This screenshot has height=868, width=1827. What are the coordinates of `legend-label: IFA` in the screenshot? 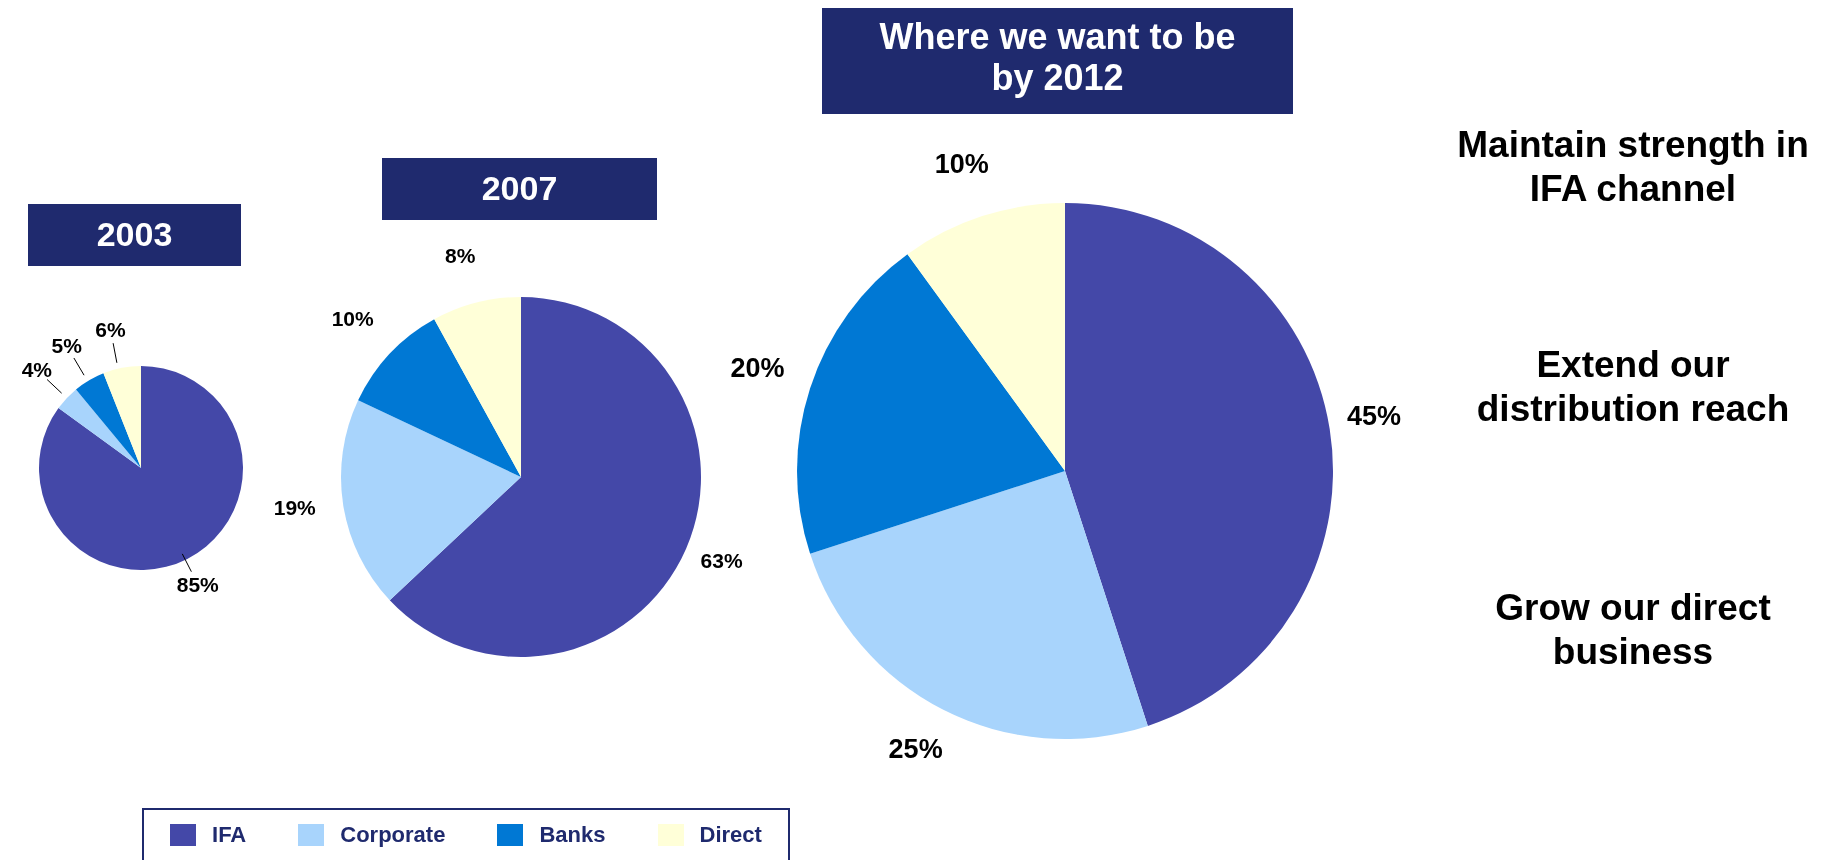 It's located at (229, 835).